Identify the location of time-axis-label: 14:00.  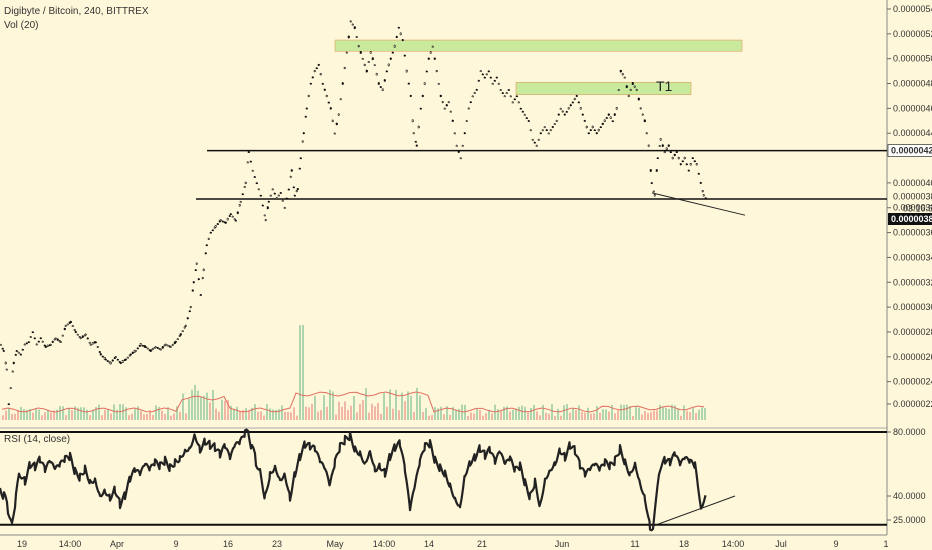
(384, 544).